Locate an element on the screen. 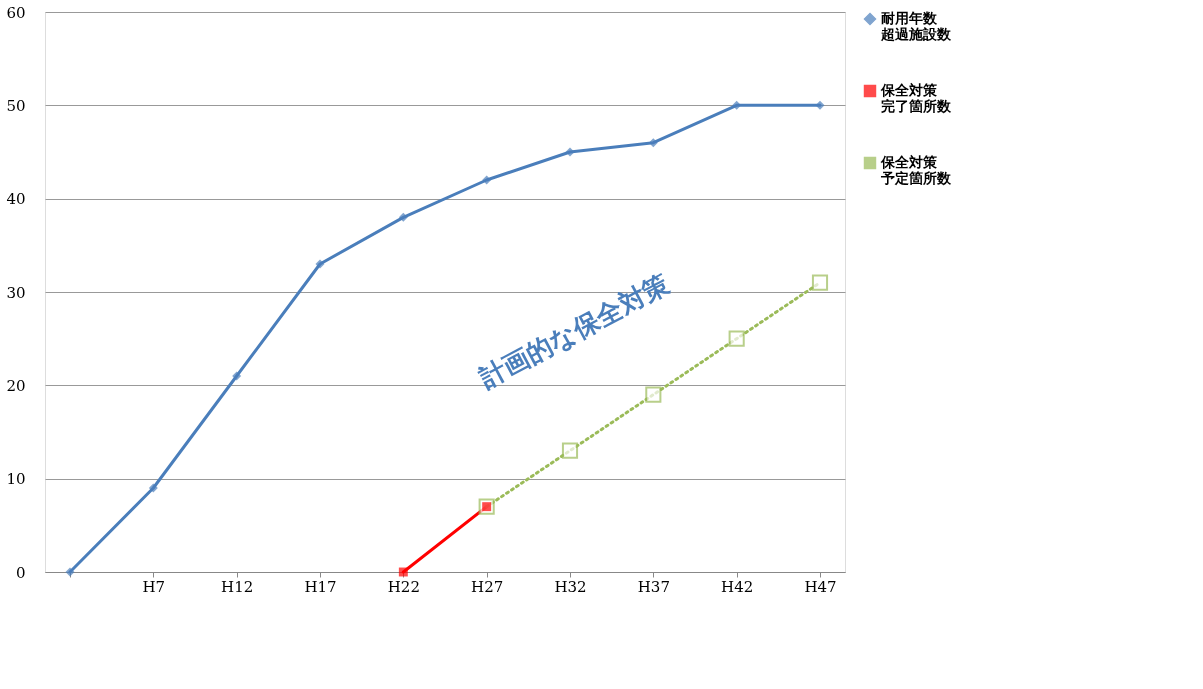  x-tick-label: H22 is located at coordinates (403, 586).